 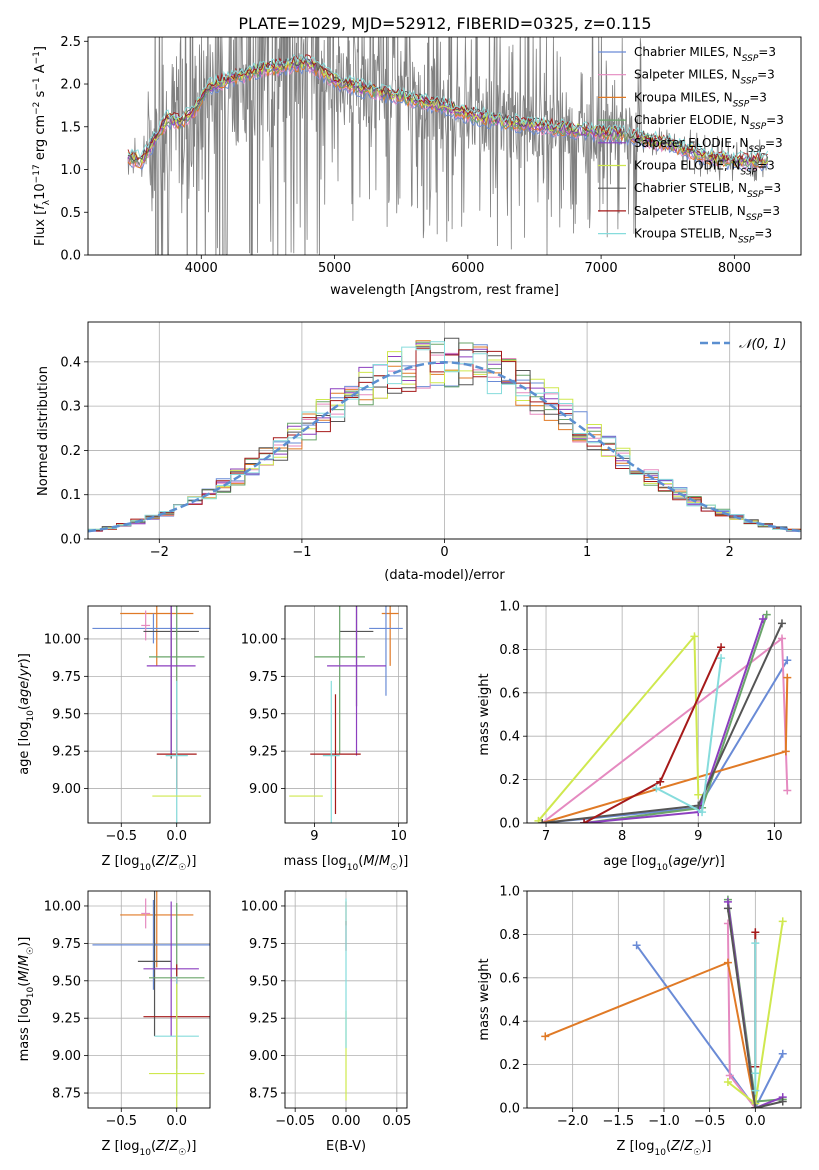 I want to click on y-tick-label: 0.4, so click(x=70, y=362).